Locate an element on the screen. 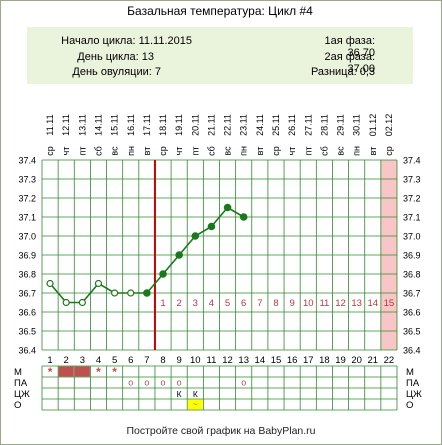 This screenshot has width=442, height=445. cycle-start-text: Начало цикла: 11.11.2015 is located at coordinates (126, 41).